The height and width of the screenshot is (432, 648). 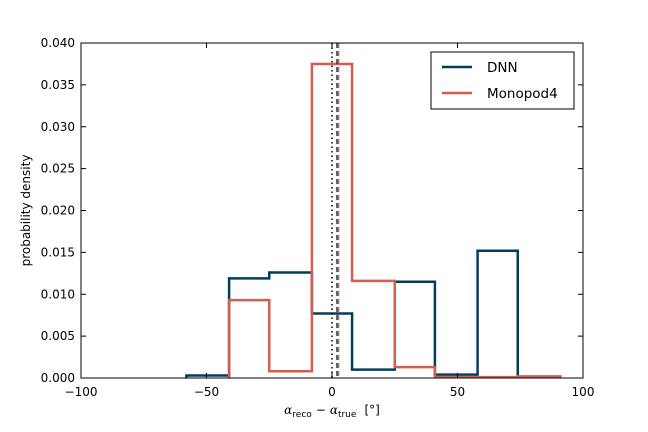 What do you see at coordinates (332, 392) in the screenshot?
I see `x-tick-label: 0` at bounding box center [332, 392].